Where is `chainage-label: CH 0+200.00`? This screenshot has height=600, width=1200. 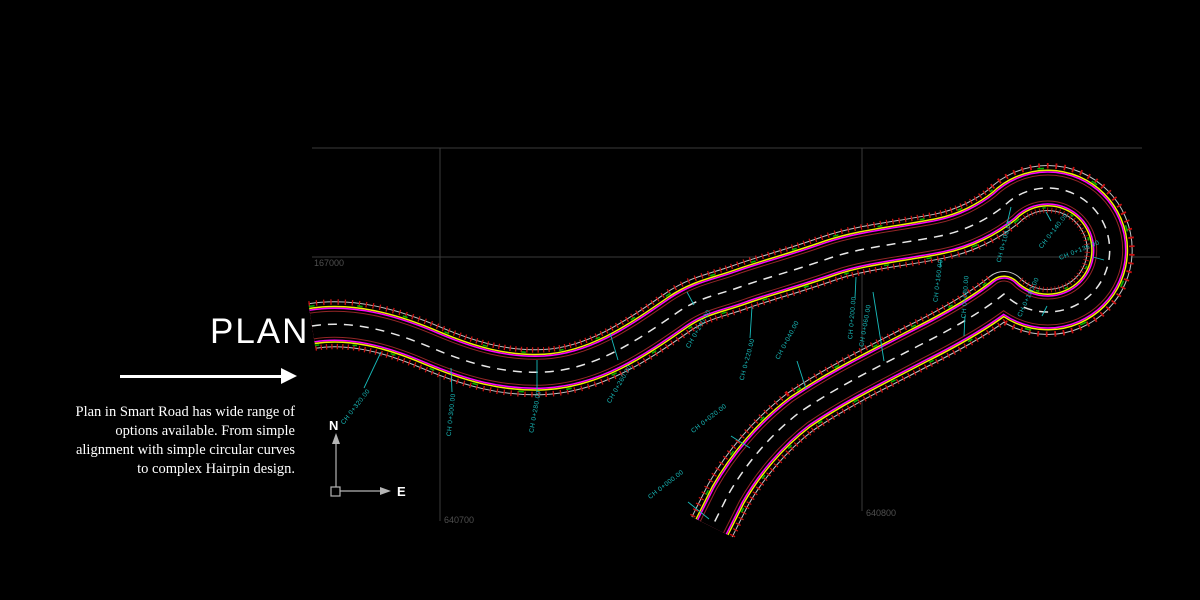
chainage-label: CH 0+200.00 is located at coordinates (852, 317).